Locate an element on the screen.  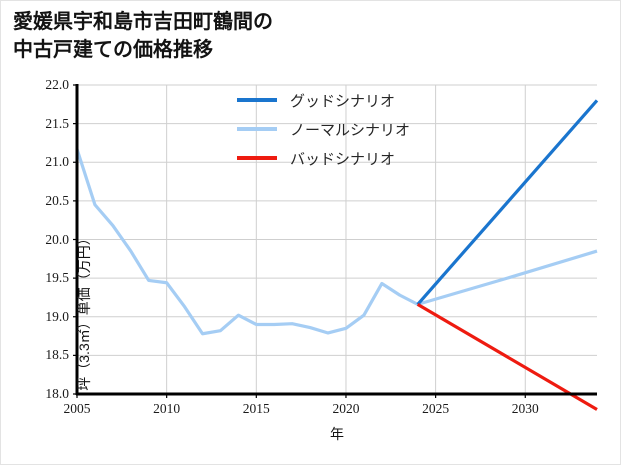
y-tick-label: 20.0 is located at coordinates (57, 239).